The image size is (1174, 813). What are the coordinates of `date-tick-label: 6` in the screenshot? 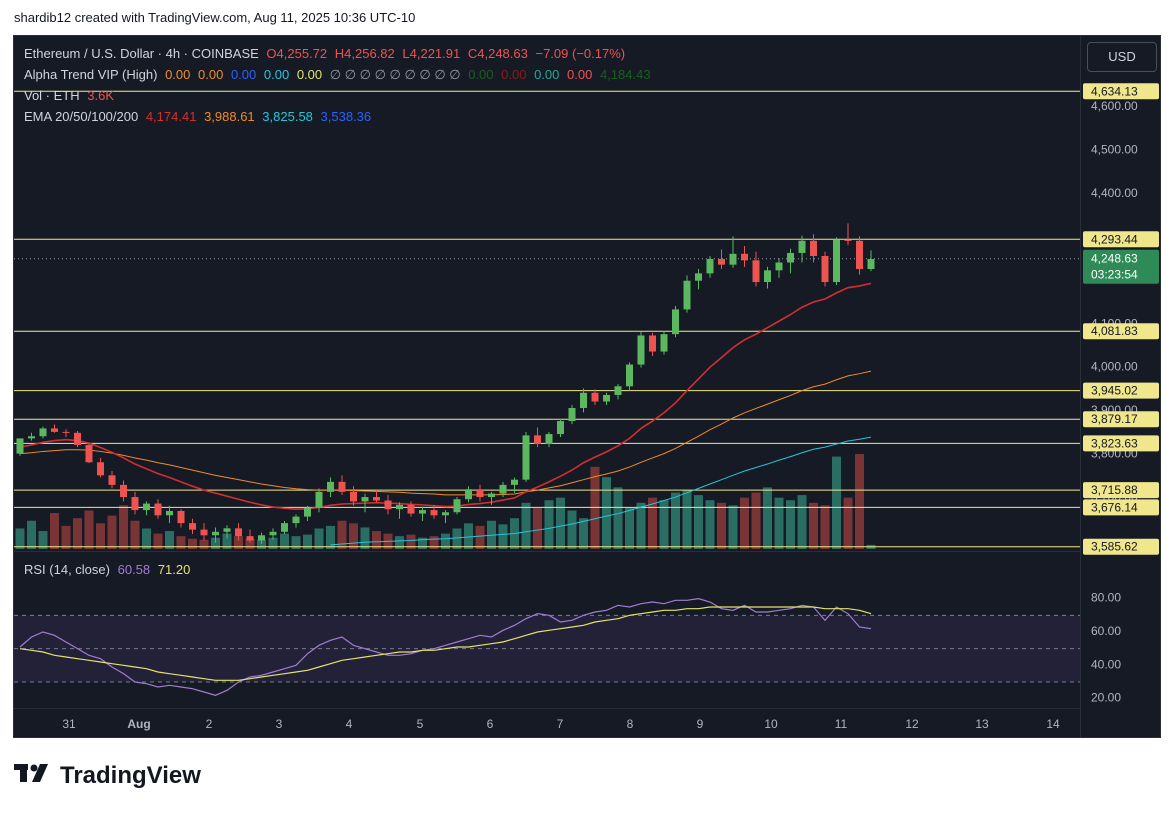 It's located at (490, 724).